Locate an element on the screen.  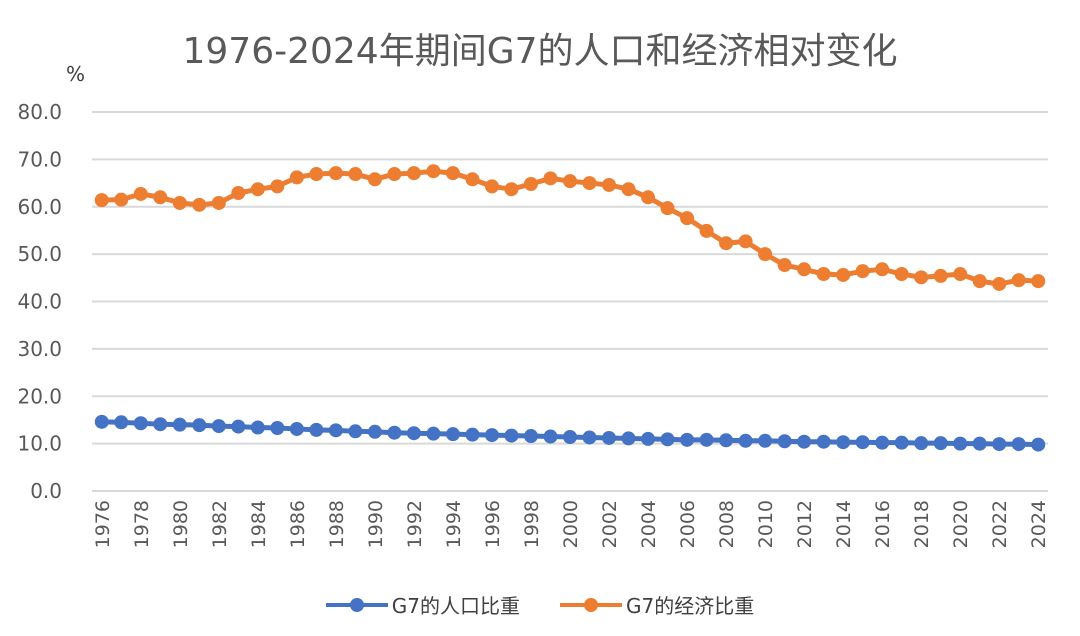
data-point-1-2011 is located at coordinates (784, 265).